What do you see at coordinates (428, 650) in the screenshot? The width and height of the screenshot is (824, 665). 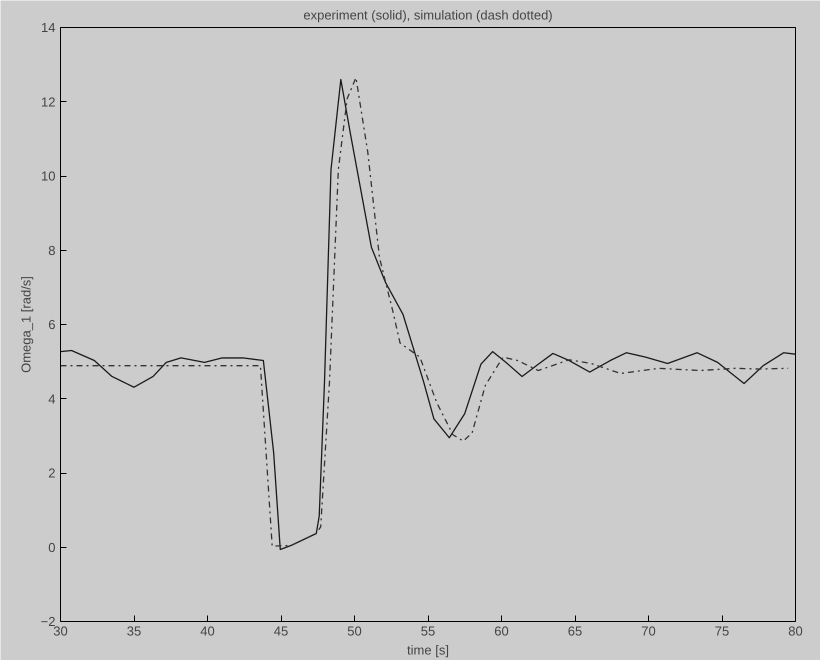 I see `x-axis-title: time [s]` at bounding box center [428, 650].